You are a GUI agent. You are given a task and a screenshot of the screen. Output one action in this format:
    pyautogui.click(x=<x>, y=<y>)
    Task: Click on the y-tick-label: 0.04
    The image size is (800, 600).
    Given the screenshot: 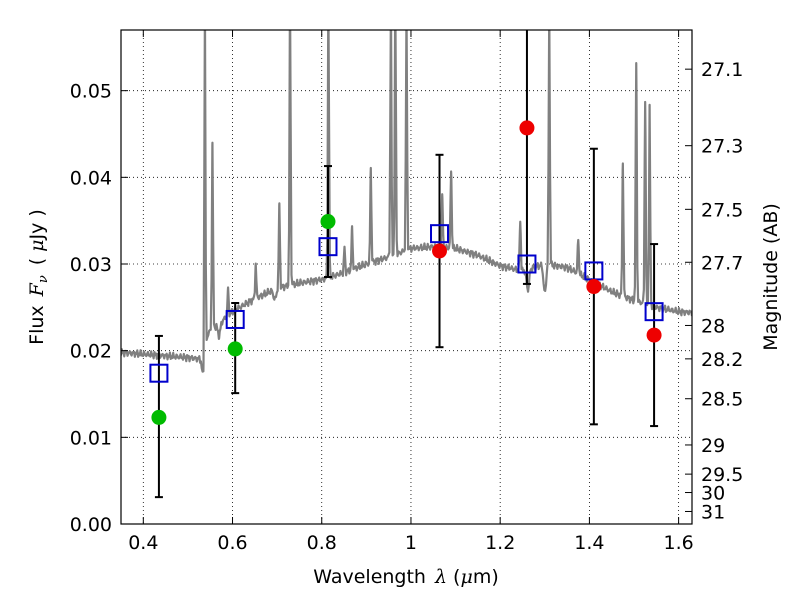 What is the action you would take?
    pyautogui.click(x=91, y=178)
    